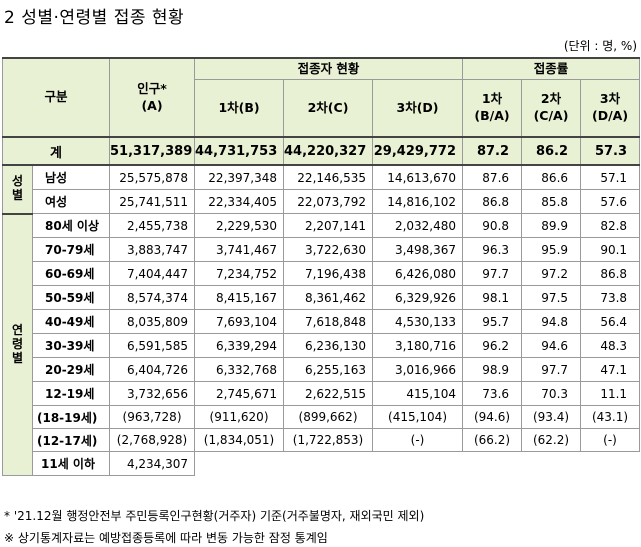  I want to click on cell-r1: 96.3, so click(492, 249).